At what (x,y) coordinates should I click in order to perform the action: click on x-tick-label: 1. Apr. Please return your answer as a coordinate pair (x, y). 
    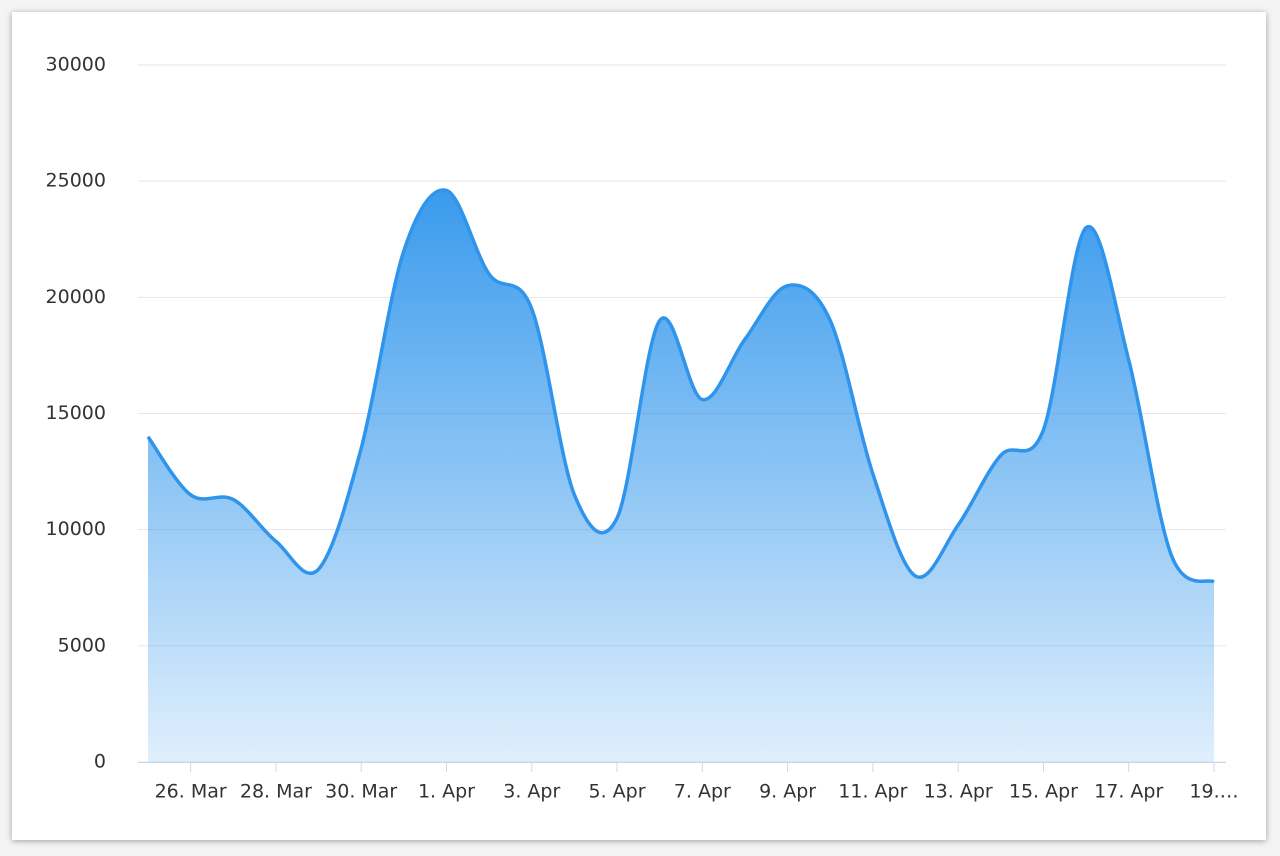
    Looking at the image, I should click on (446, 792).